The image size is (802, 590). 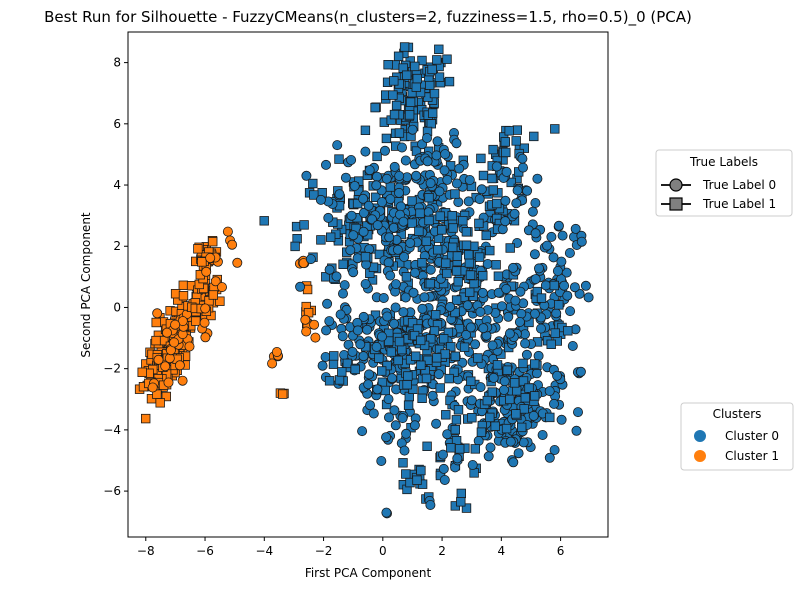 What do you see at coordinates (502, 551) in the screenshot?
I see `x-tick-label: 4` at bounding box center [502, 551].